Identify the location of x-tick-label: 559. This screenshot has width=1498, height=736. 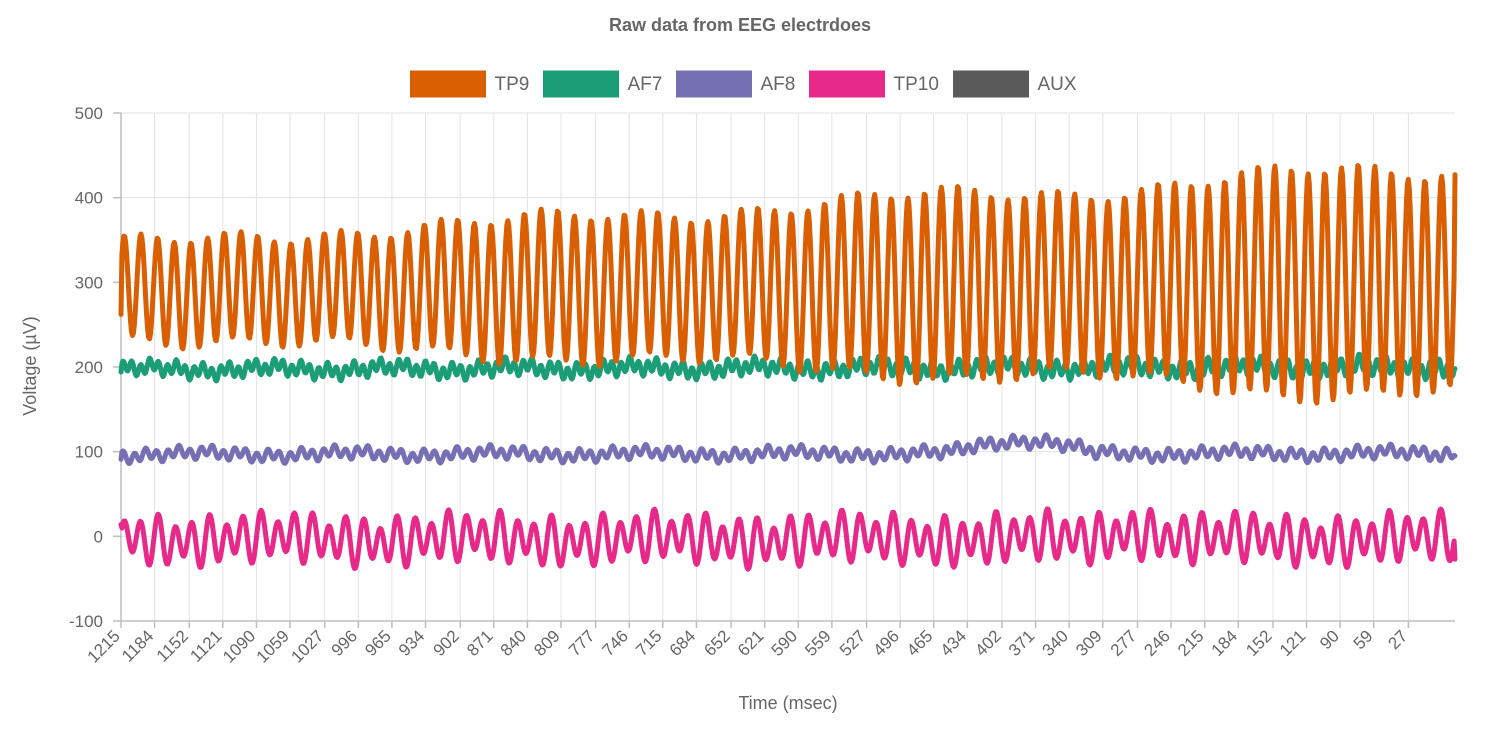
(817, 642).